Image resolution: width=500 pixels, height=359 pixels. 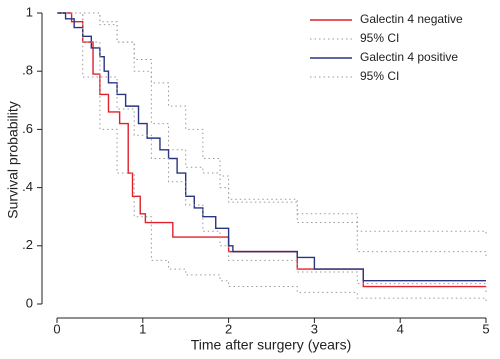 I want to click on x-axis-title: Time after surgery (years), so click(x=271, y=345).